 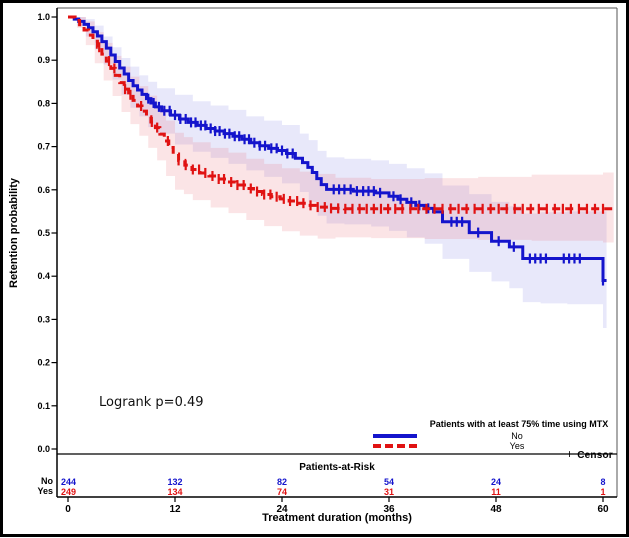 I want to click on y-tick-label: 0.0, so click(x=43, y=449).